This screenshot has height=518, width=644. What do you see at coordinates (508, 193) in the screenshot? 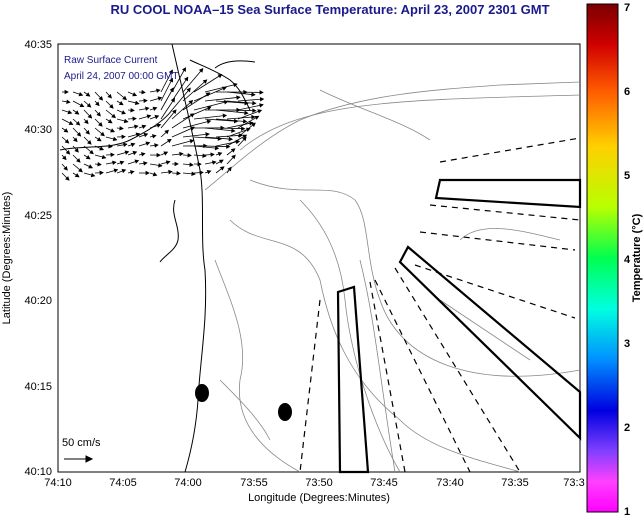
I see `footprint-east` at bounding box center [508, 193].